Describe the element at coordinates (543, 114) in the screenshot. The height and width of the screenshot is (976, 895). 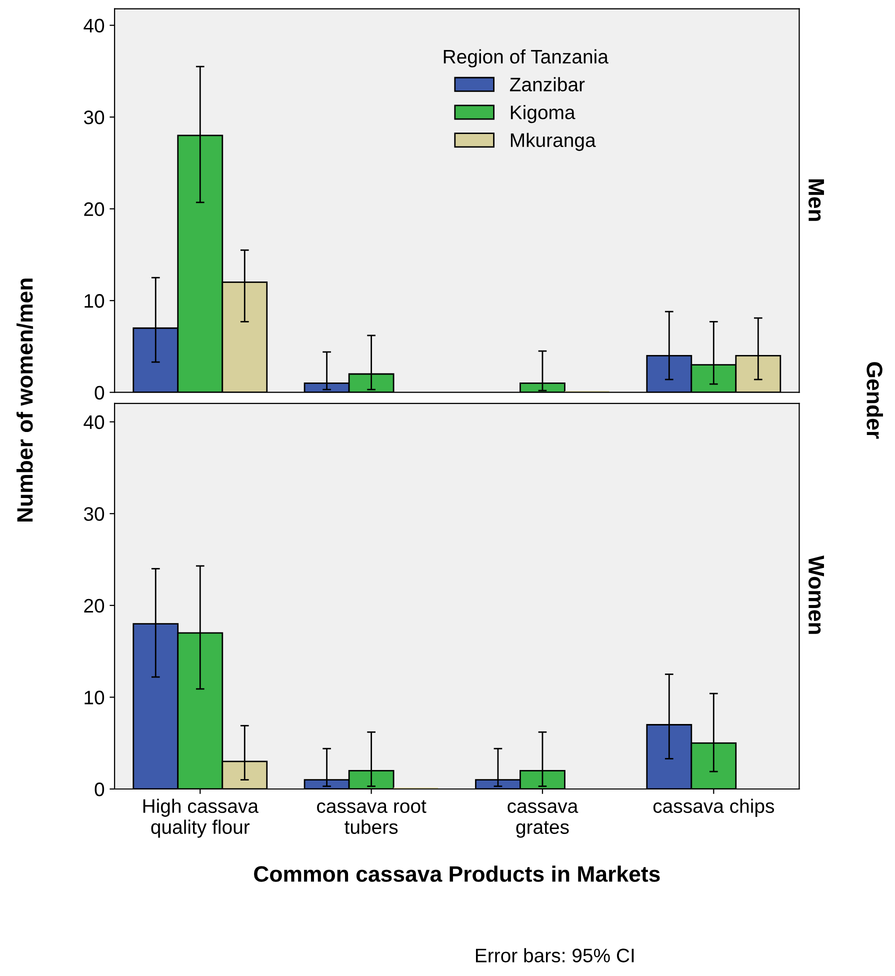
I see `legend-label: Kigoma` at that location.